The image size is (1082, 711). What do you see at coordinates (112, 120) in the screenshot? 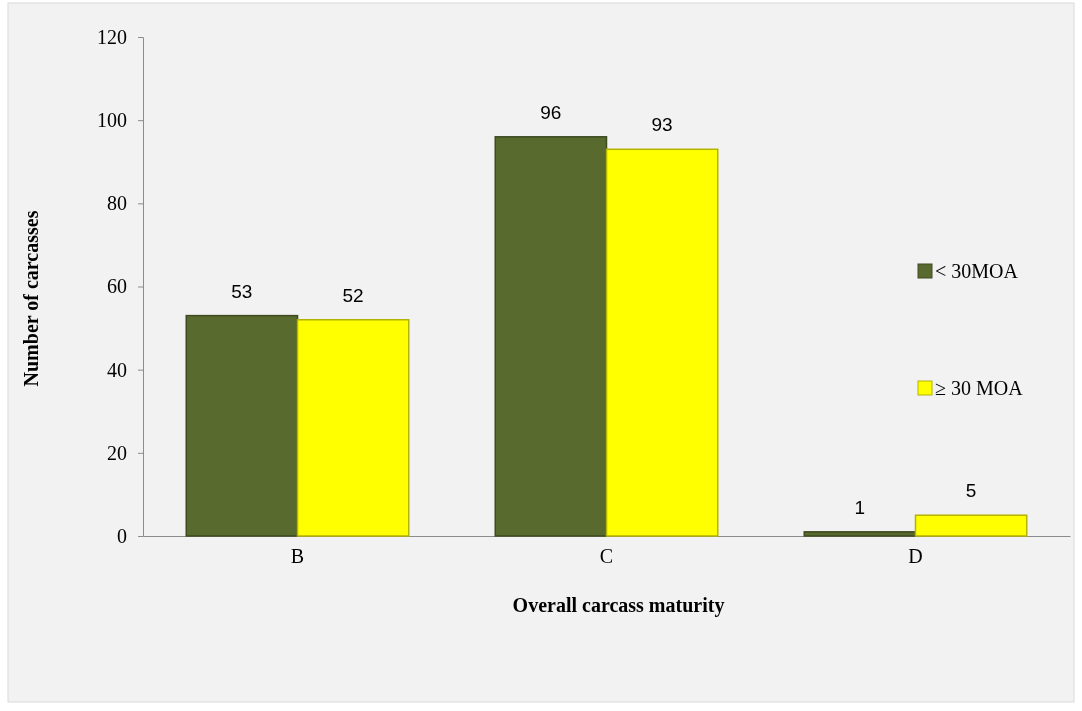
I see `y-tick-label: 100` at bounding box center [112, 120].